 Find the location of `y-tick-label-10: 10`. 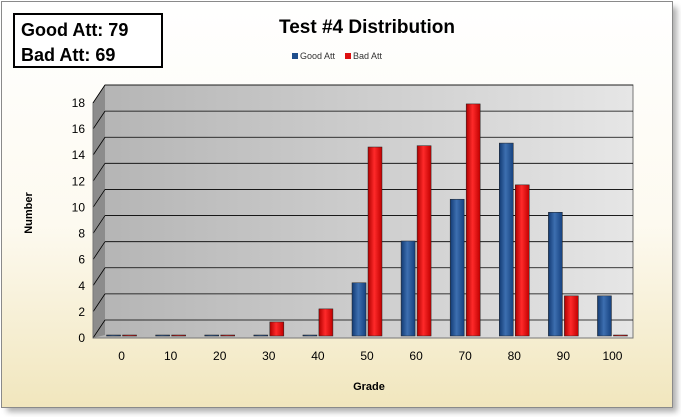

y-tick-label-10: 10 is located at coordinates (79, 207).